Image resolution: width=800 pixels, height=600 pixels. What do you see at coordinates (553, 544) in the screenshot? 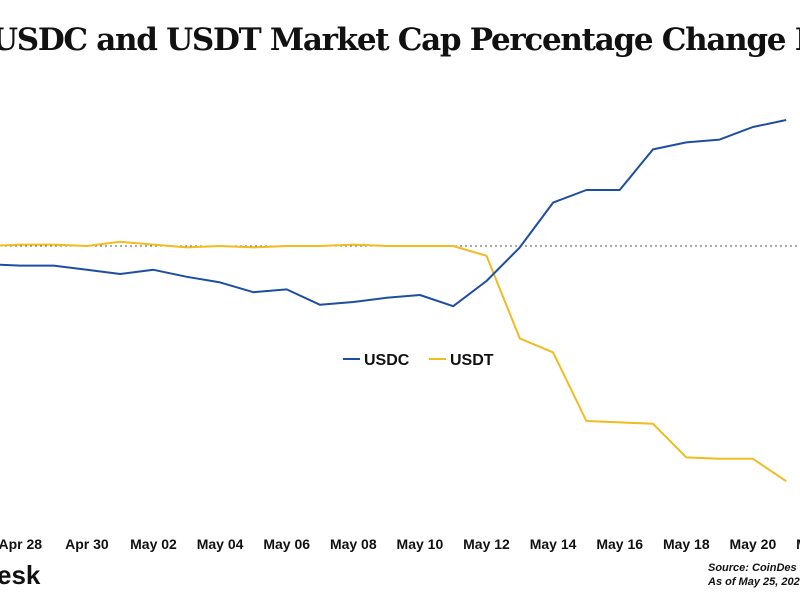
I see `x-tick-label-may-14: May 14` at bounding box center [553, 544].